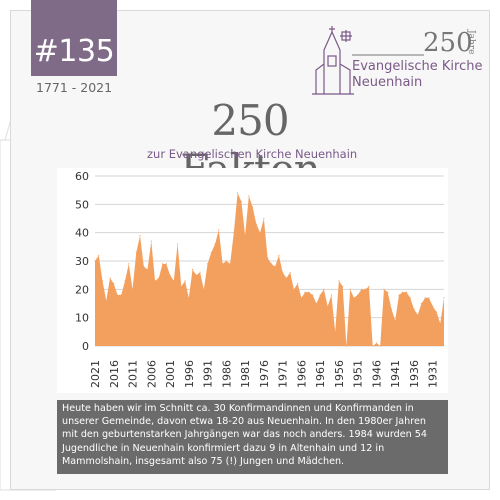 The height and width of the screenshot is (500, 500). What do you see at coordinates (301, 374) in the screenshot?
I see `x-tick-label: 1966` at bounding box center [301, 374].